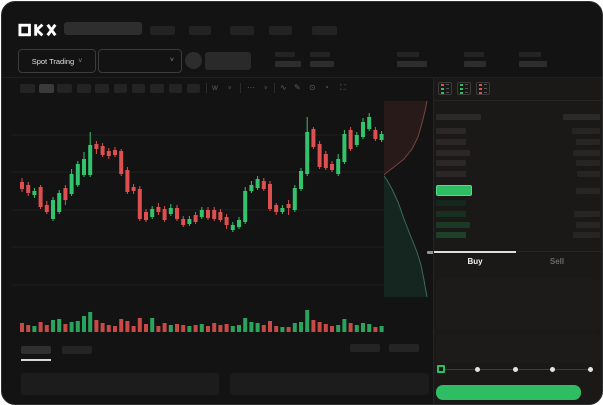 The width and height of the screenshot is (603, 405). Describe the element at coordinates (530, 54) in the screenshot. I see `ticker-stat-label` at that location.